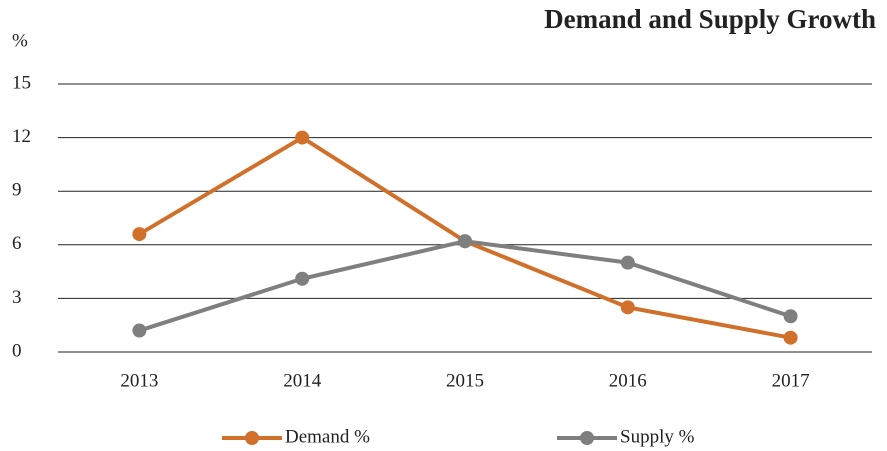  I want to click on x-tick-label: 2014, so click(302, 380).